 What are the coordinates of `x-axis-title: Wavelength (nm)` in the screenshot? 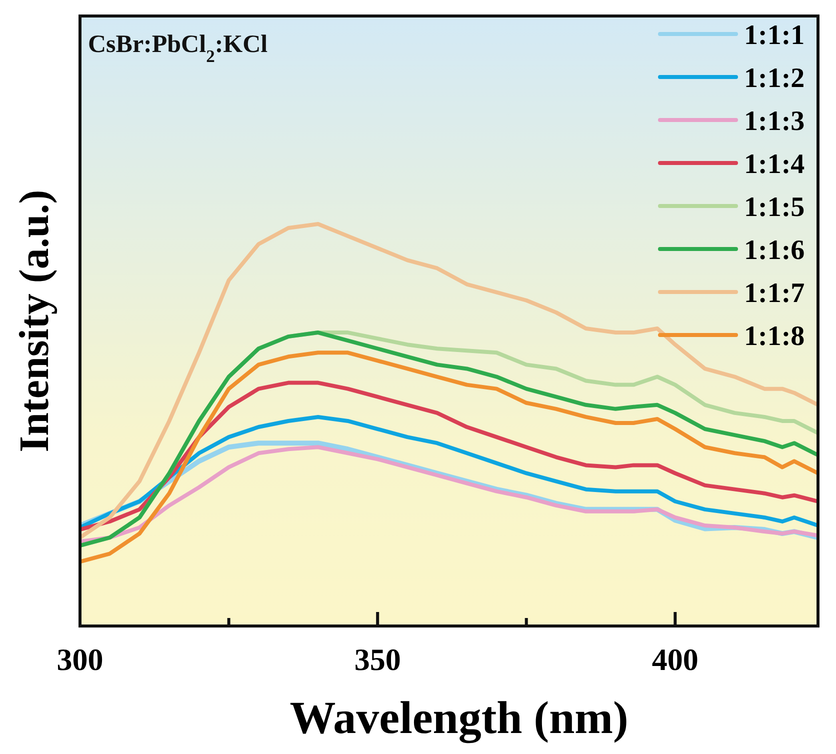 It's located at (459, 718).